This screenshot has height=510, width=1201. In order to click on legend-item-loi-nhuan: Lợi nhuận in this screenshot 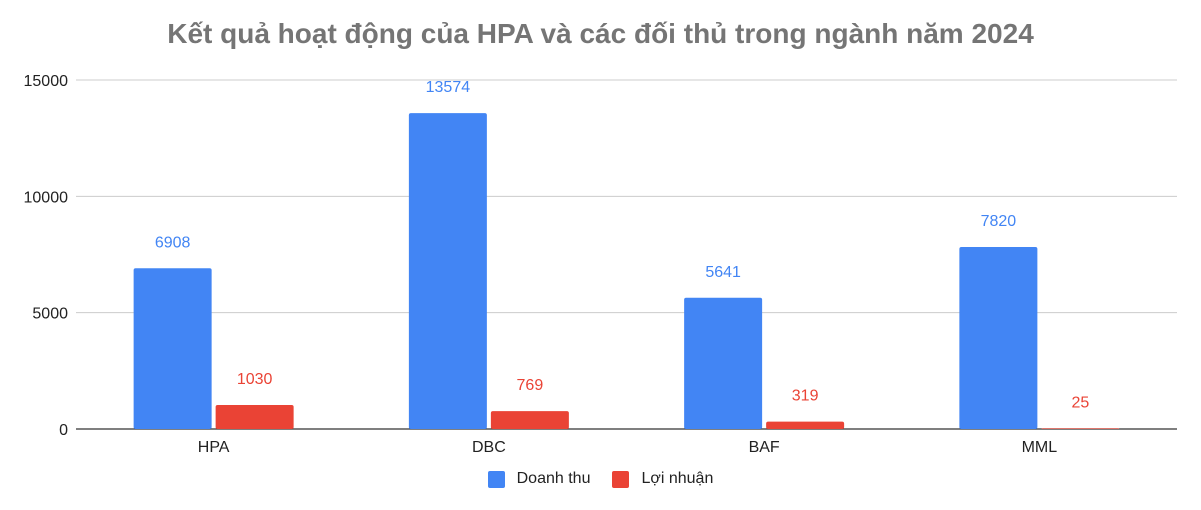, I will do `click(662, 479)`.